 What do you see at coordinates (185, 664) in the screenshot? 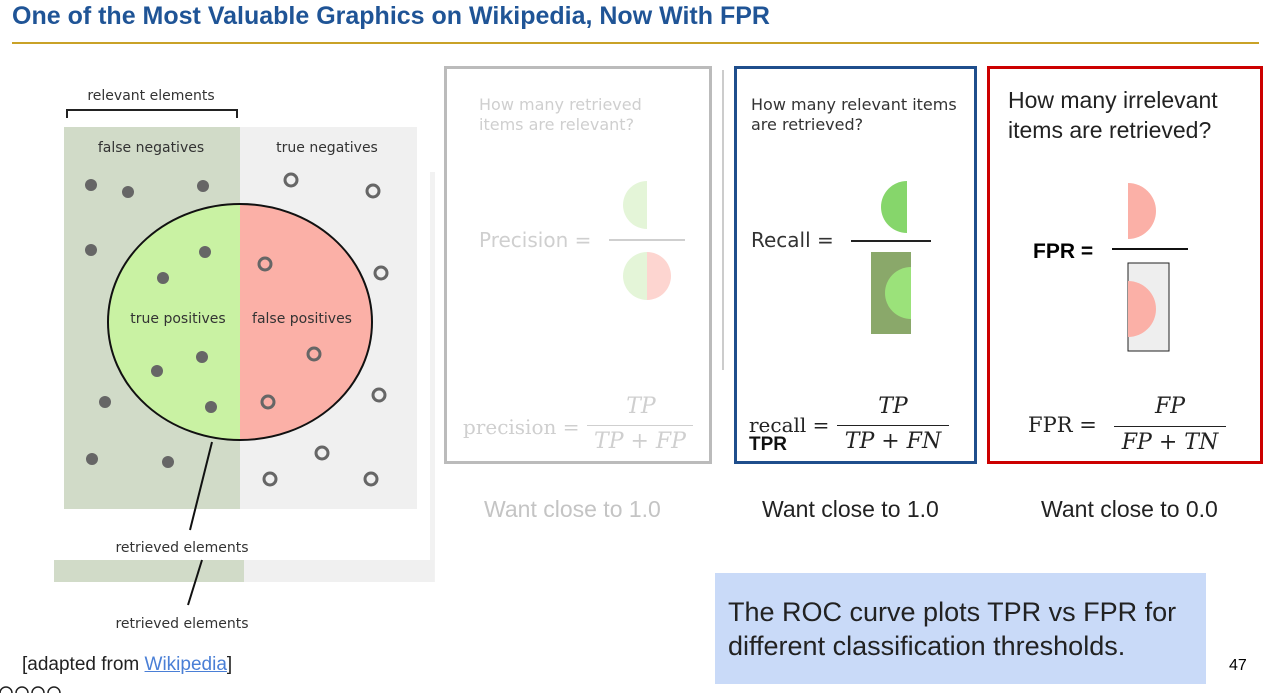
I see `wikipedia-link: Wikipedia` at bounding box center [185, 664].